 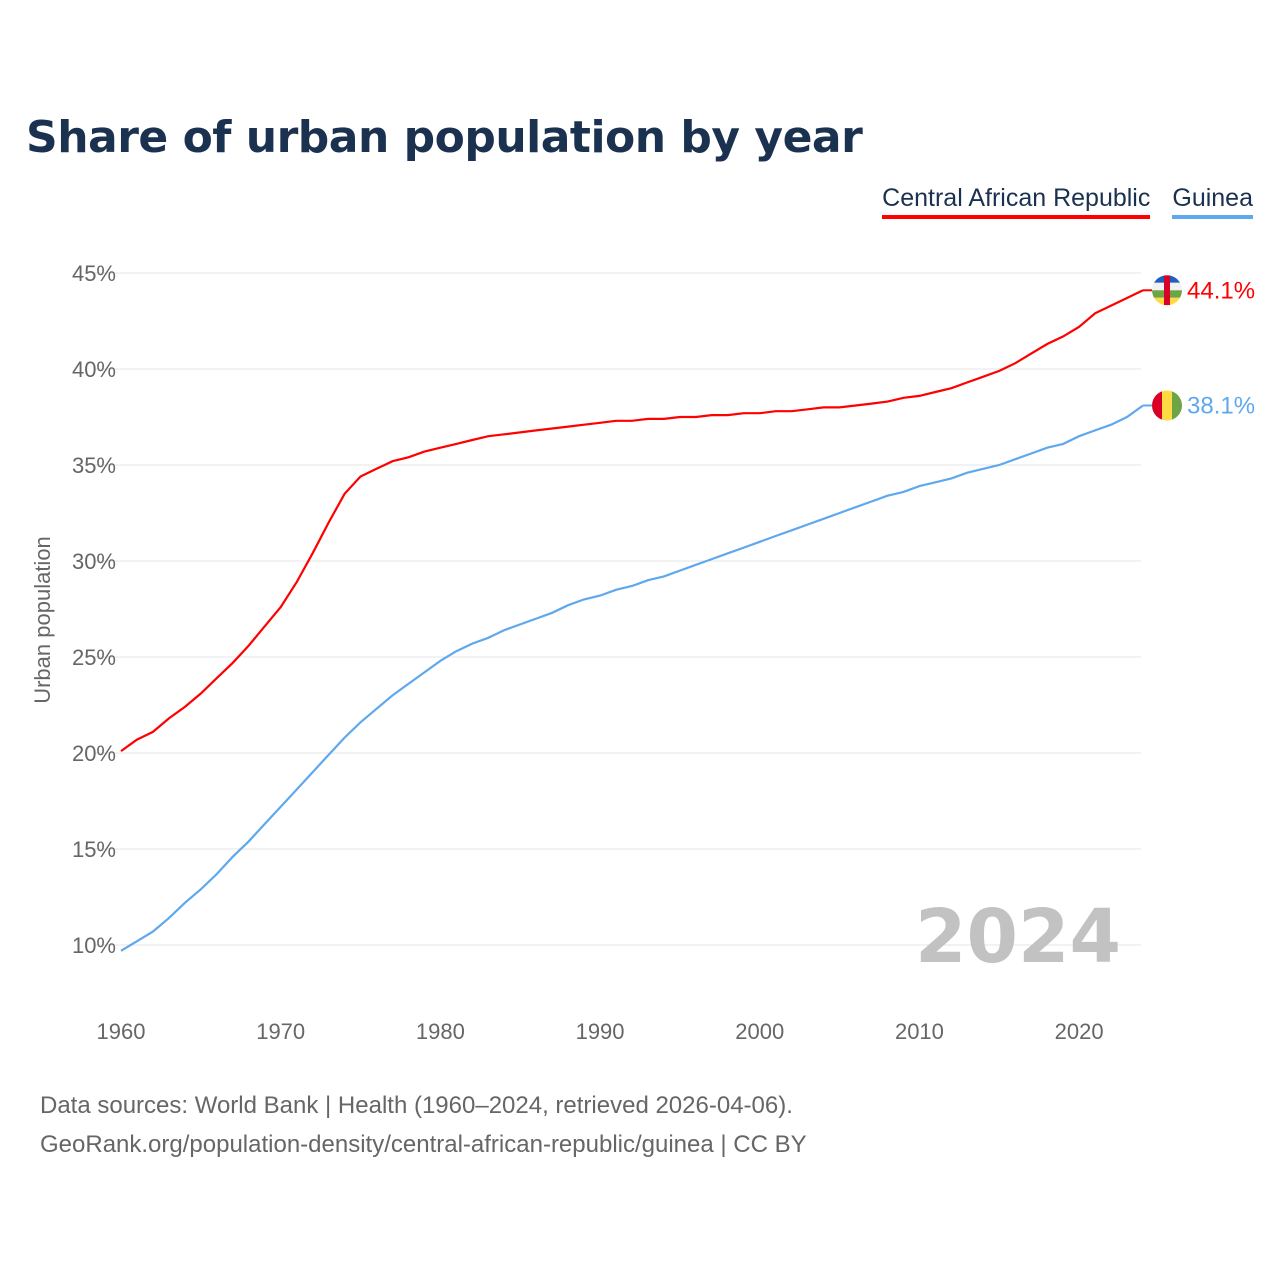 I want to click on y-axis-label: Urban population, so click(x=42, y=620).